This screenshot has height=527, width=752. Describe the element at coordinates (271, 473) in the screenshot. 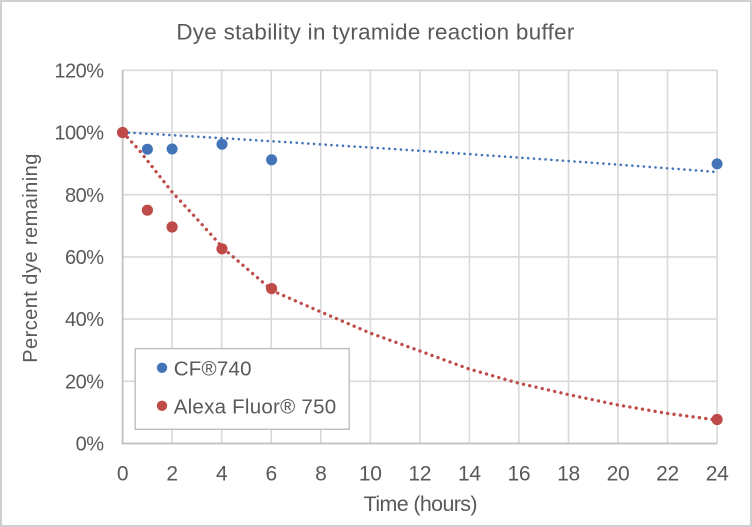

I see `svg-text: 6` at that location.